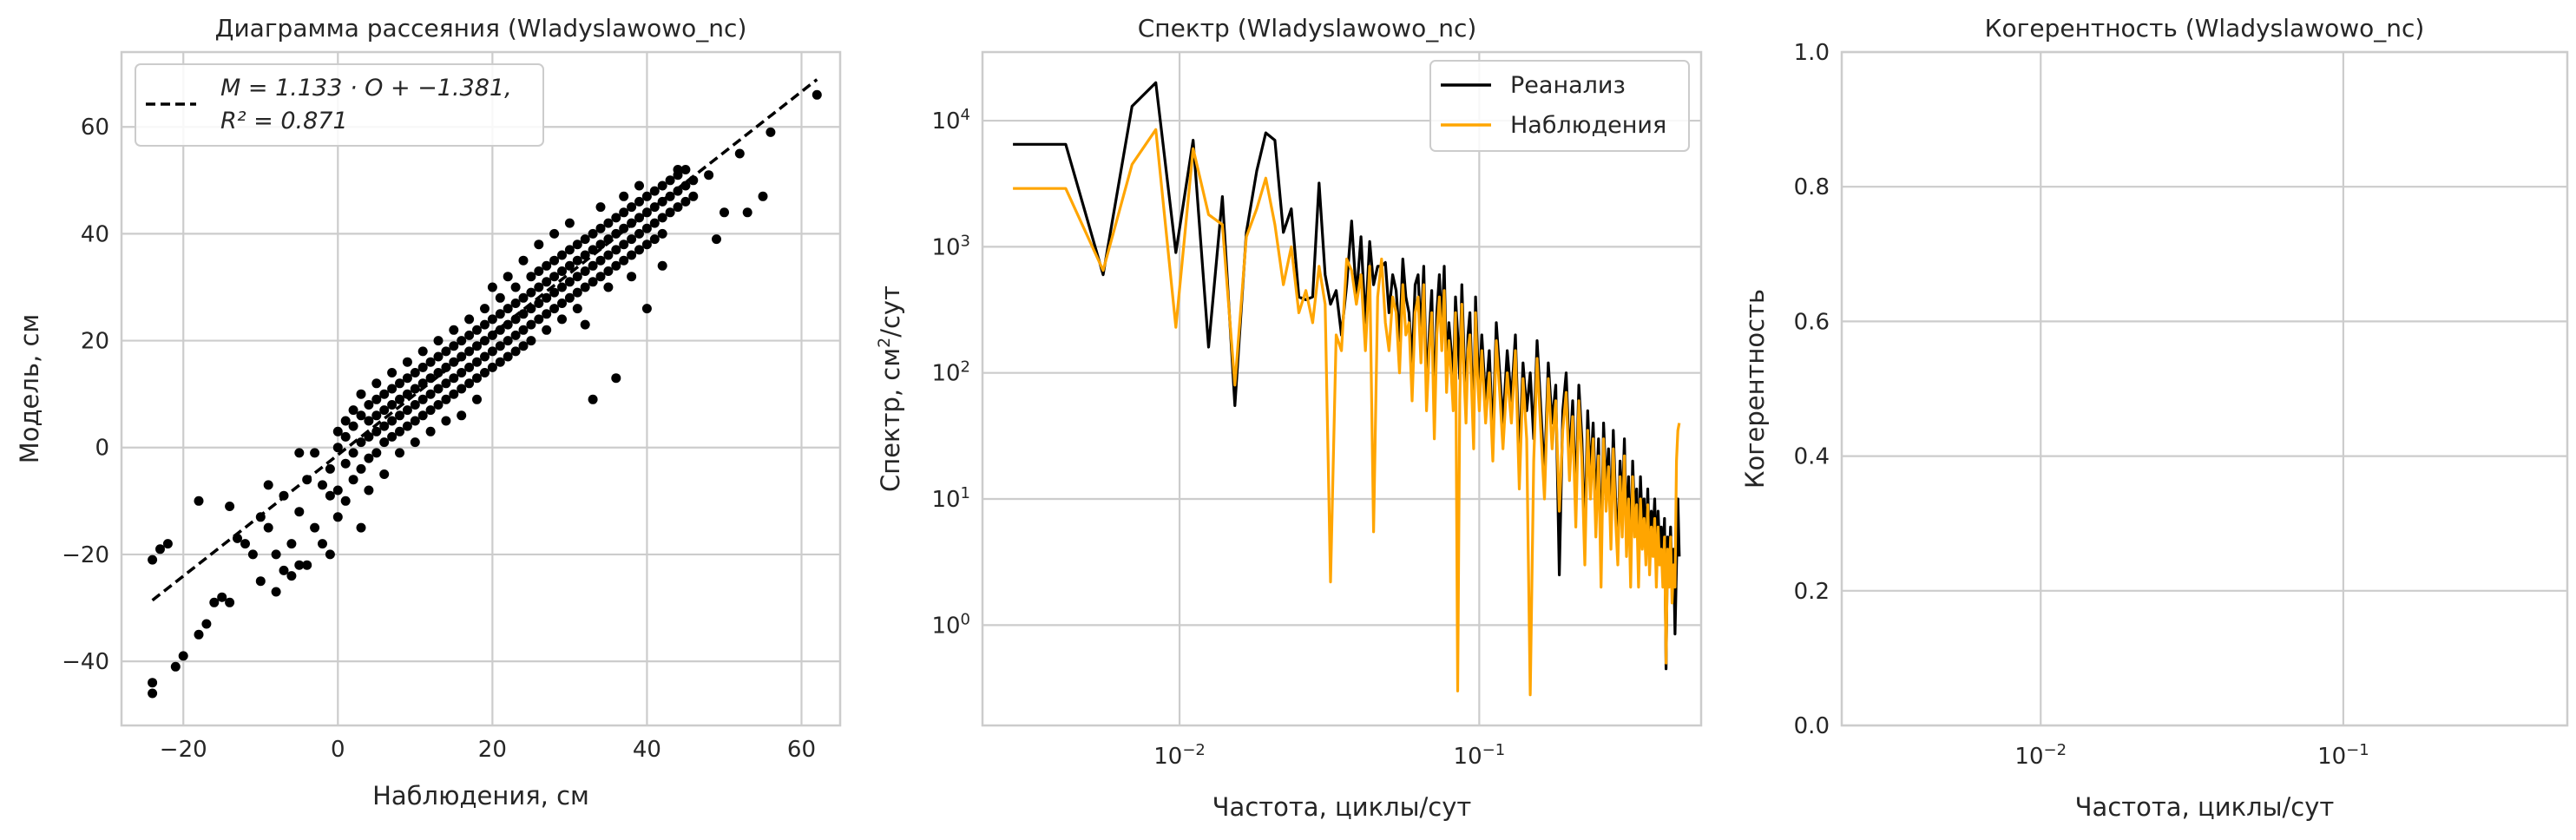 The image size is (2576, 840). Describe the element at coordinates (1812, 726) in the screenshot. I see `coherence-ytick-label: 0.0` at that location.